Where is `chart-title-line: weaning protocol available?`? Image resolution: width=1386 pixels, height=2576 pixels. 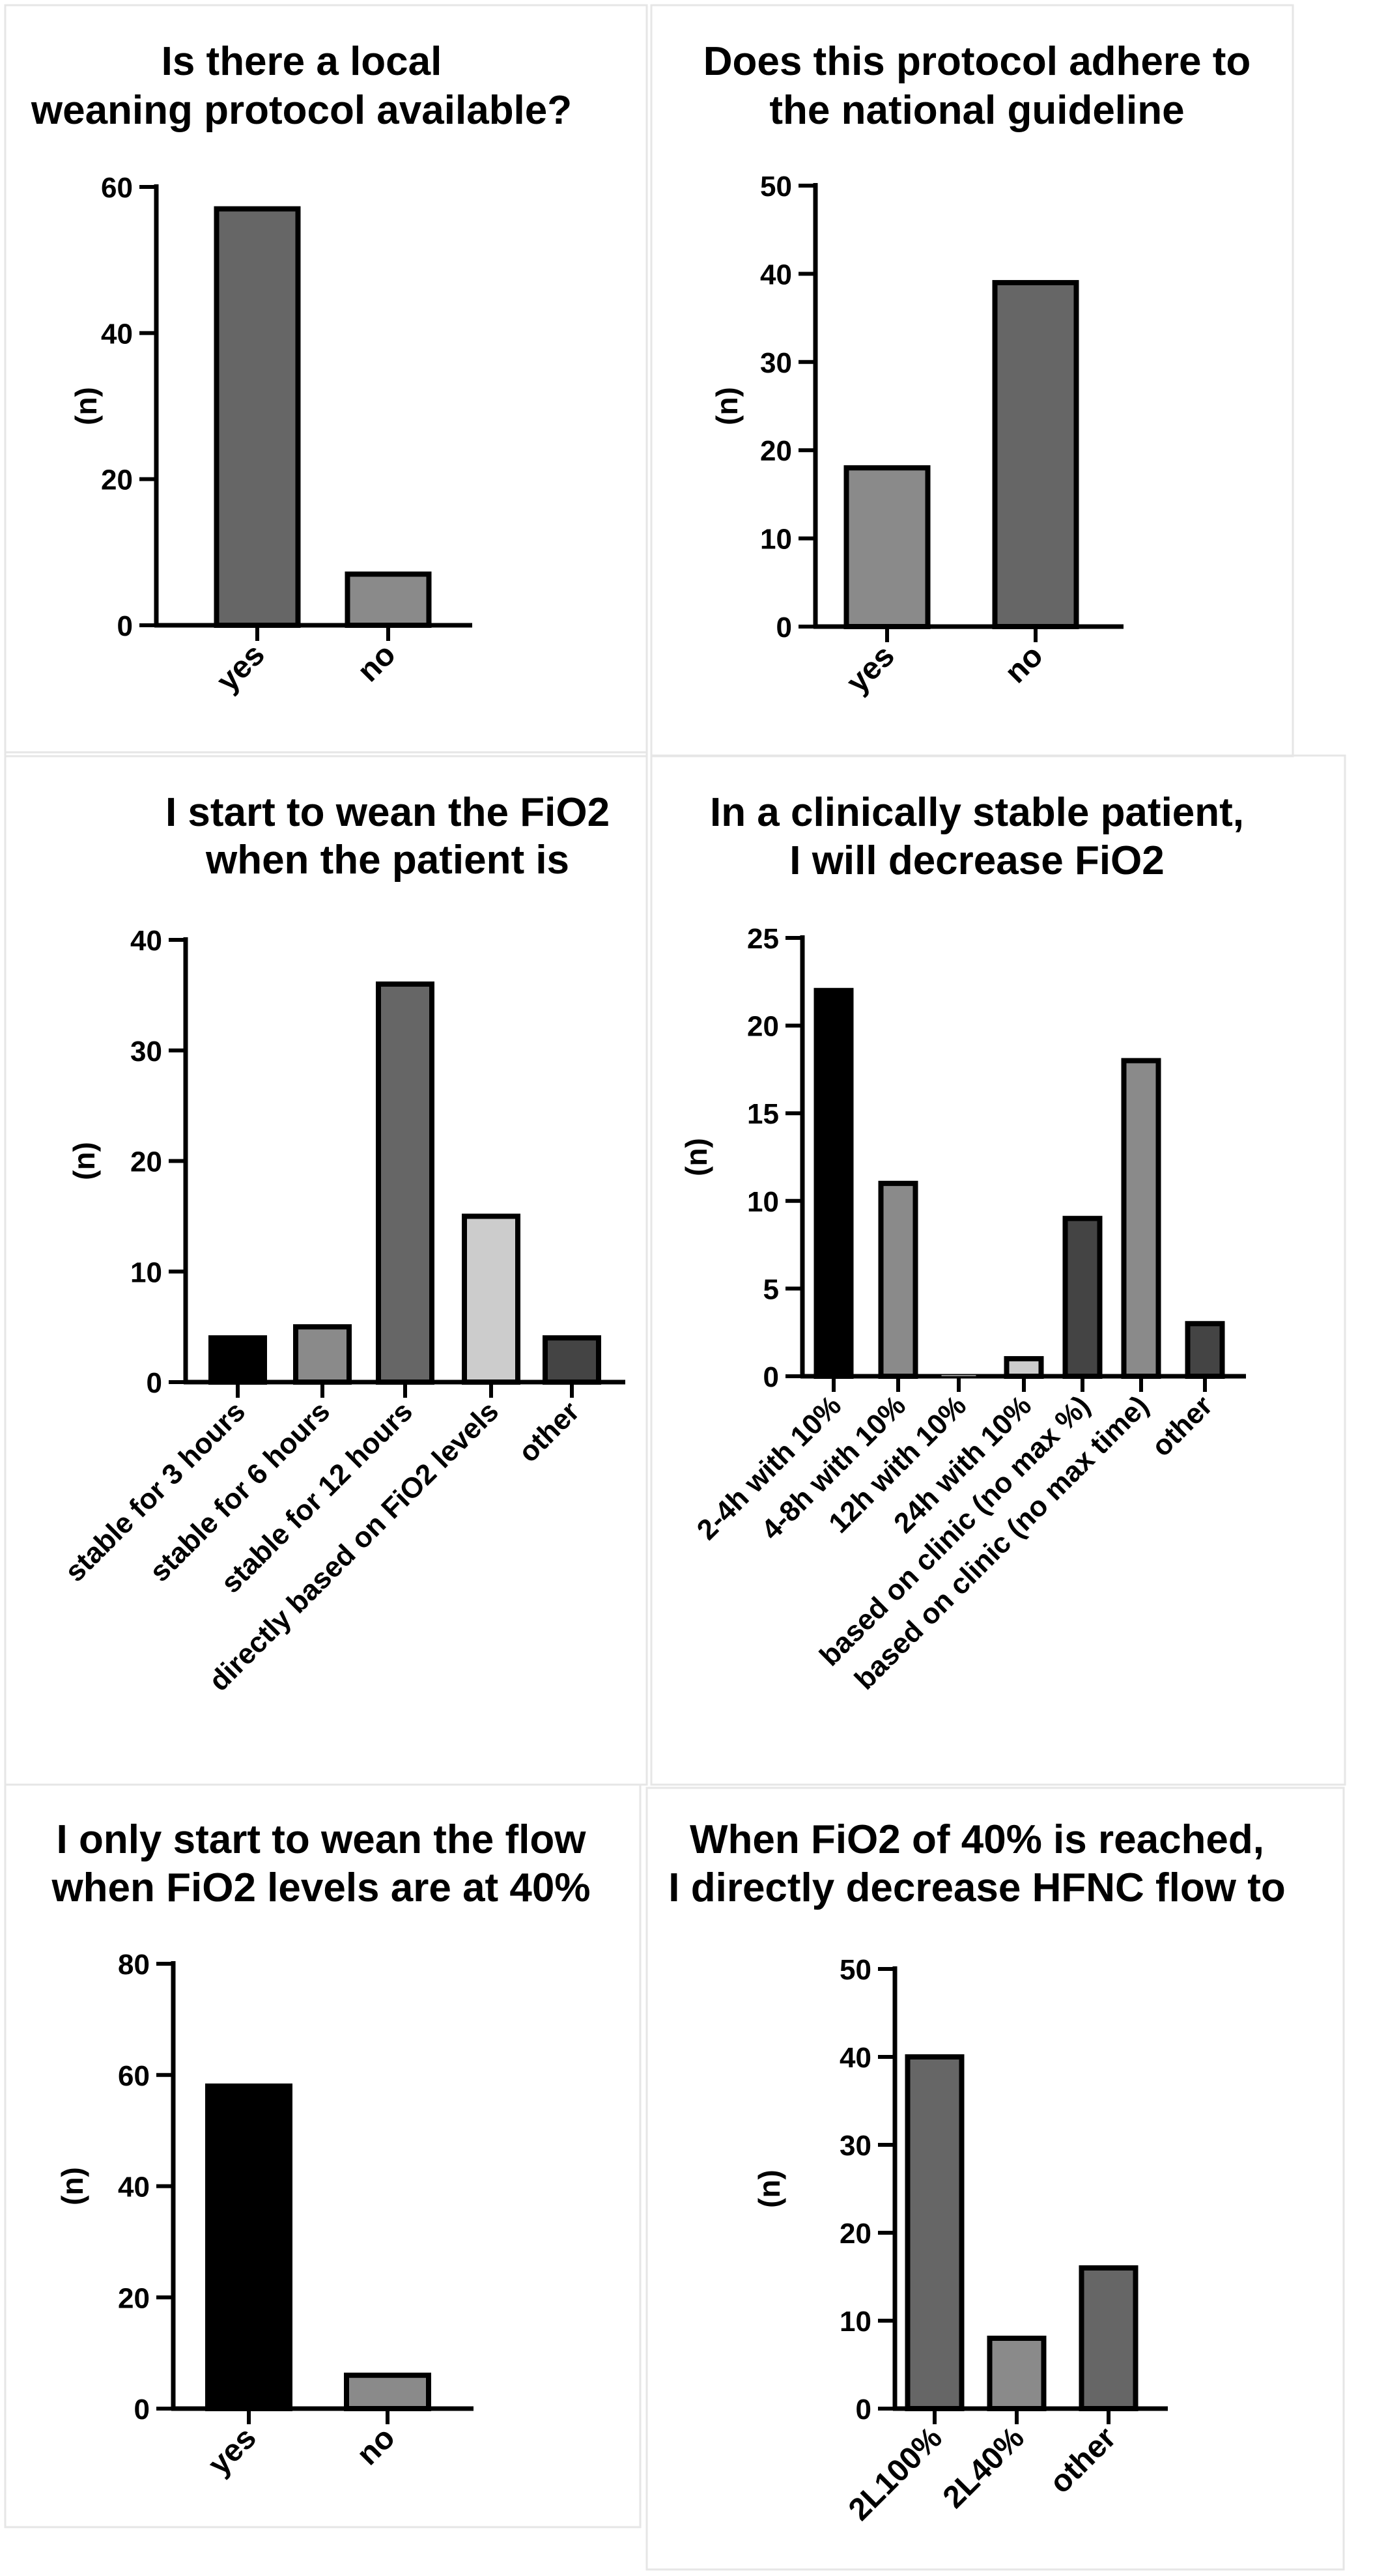
chart-title-line: weaning protocol available? is located at coordinates (301, 110).